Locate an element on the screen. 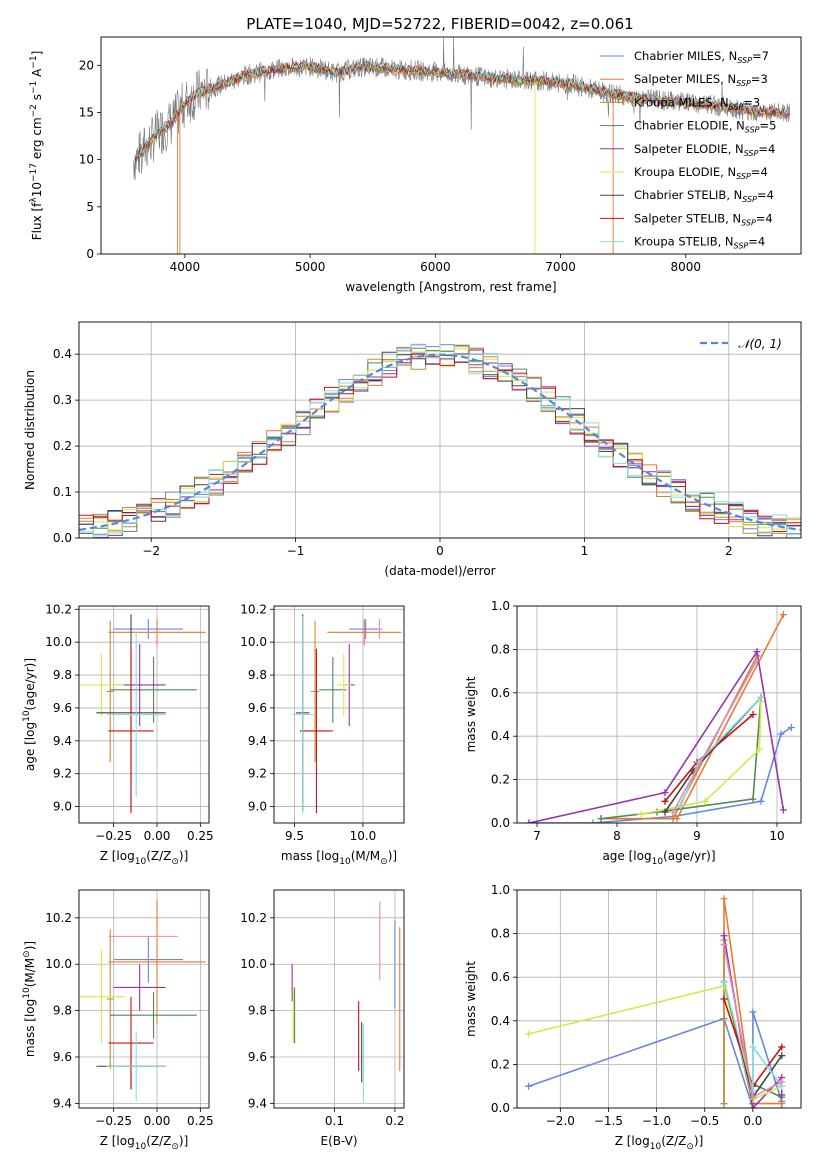 The width and height of the screenshot is (819, 1170). x-axis-label: mass [log10(M/M⊙)] is located at coordinates (339, 858).